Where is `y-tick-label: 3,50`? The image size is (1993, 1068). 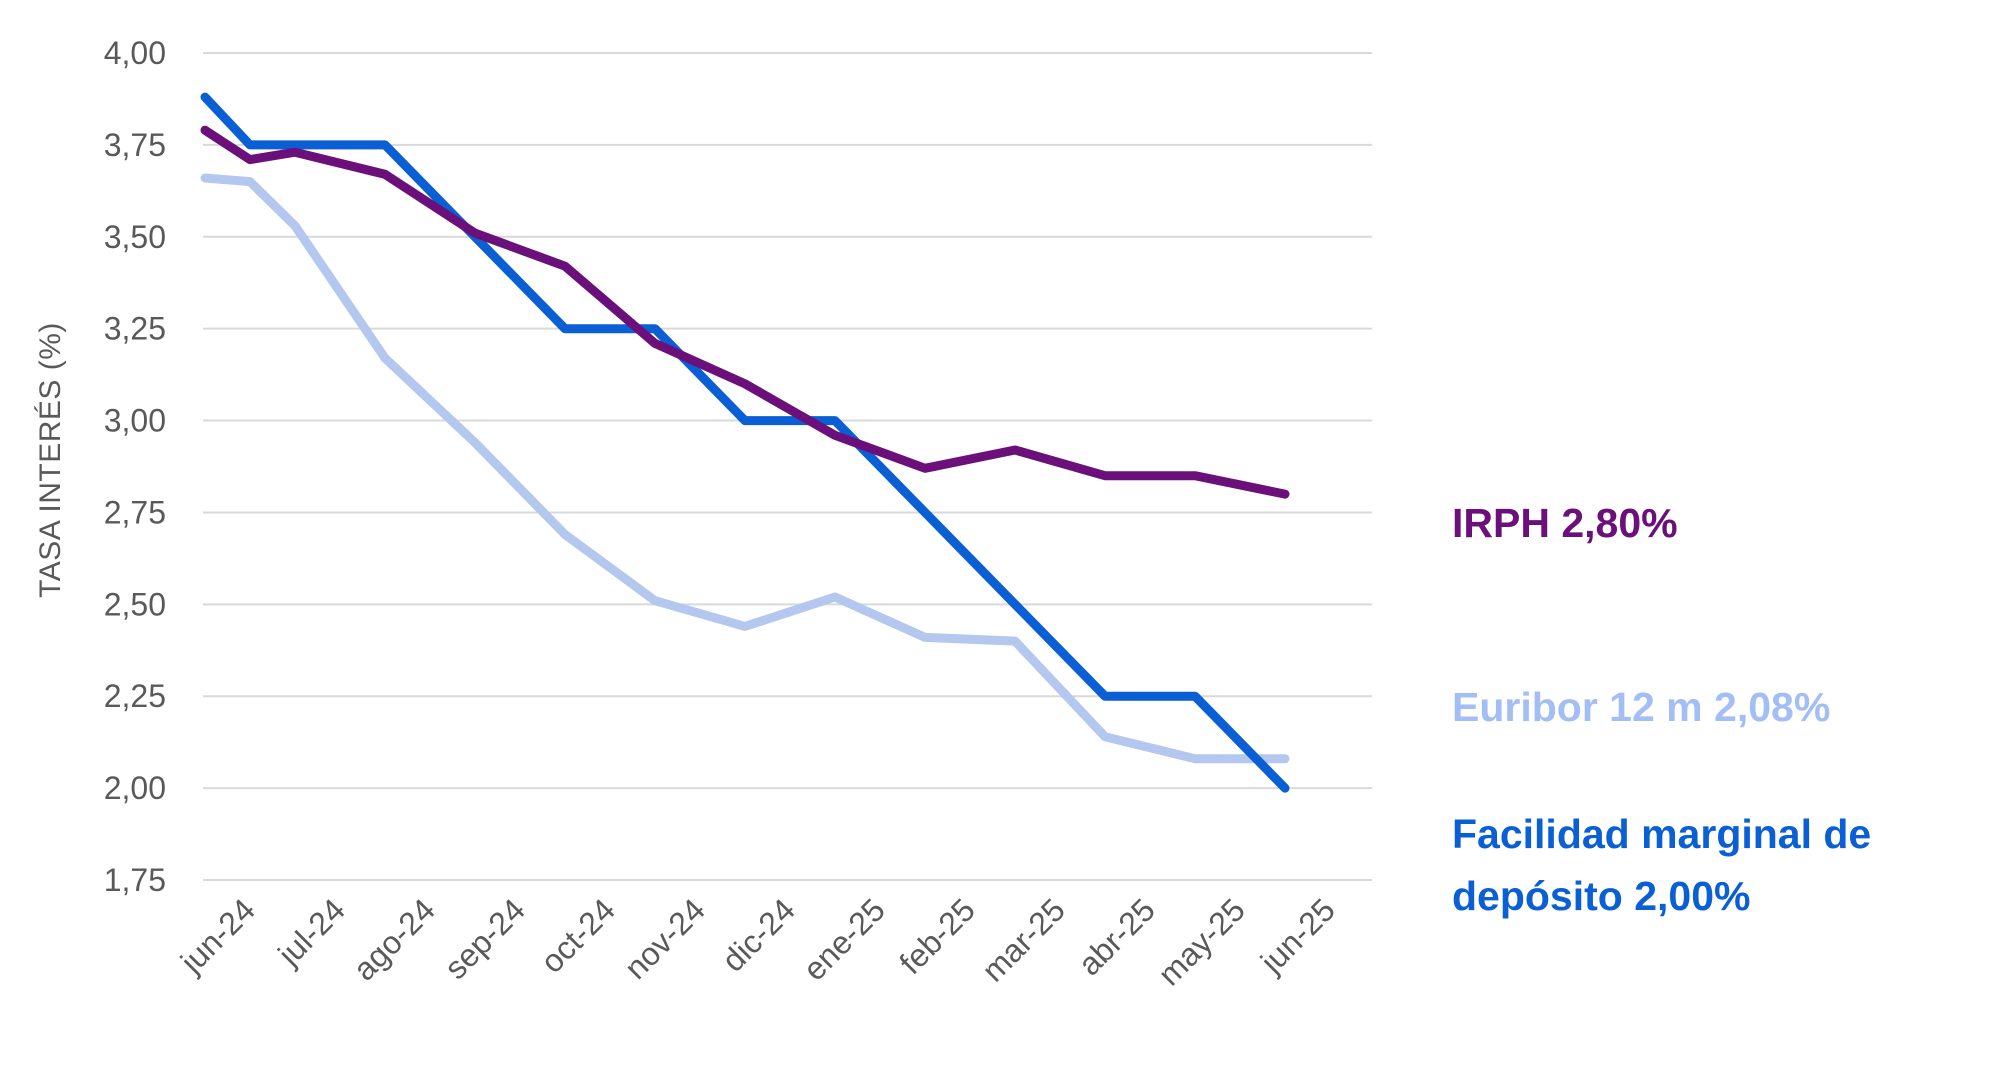 y-tick-label: 3,50 is located at coordinates (135, 237).